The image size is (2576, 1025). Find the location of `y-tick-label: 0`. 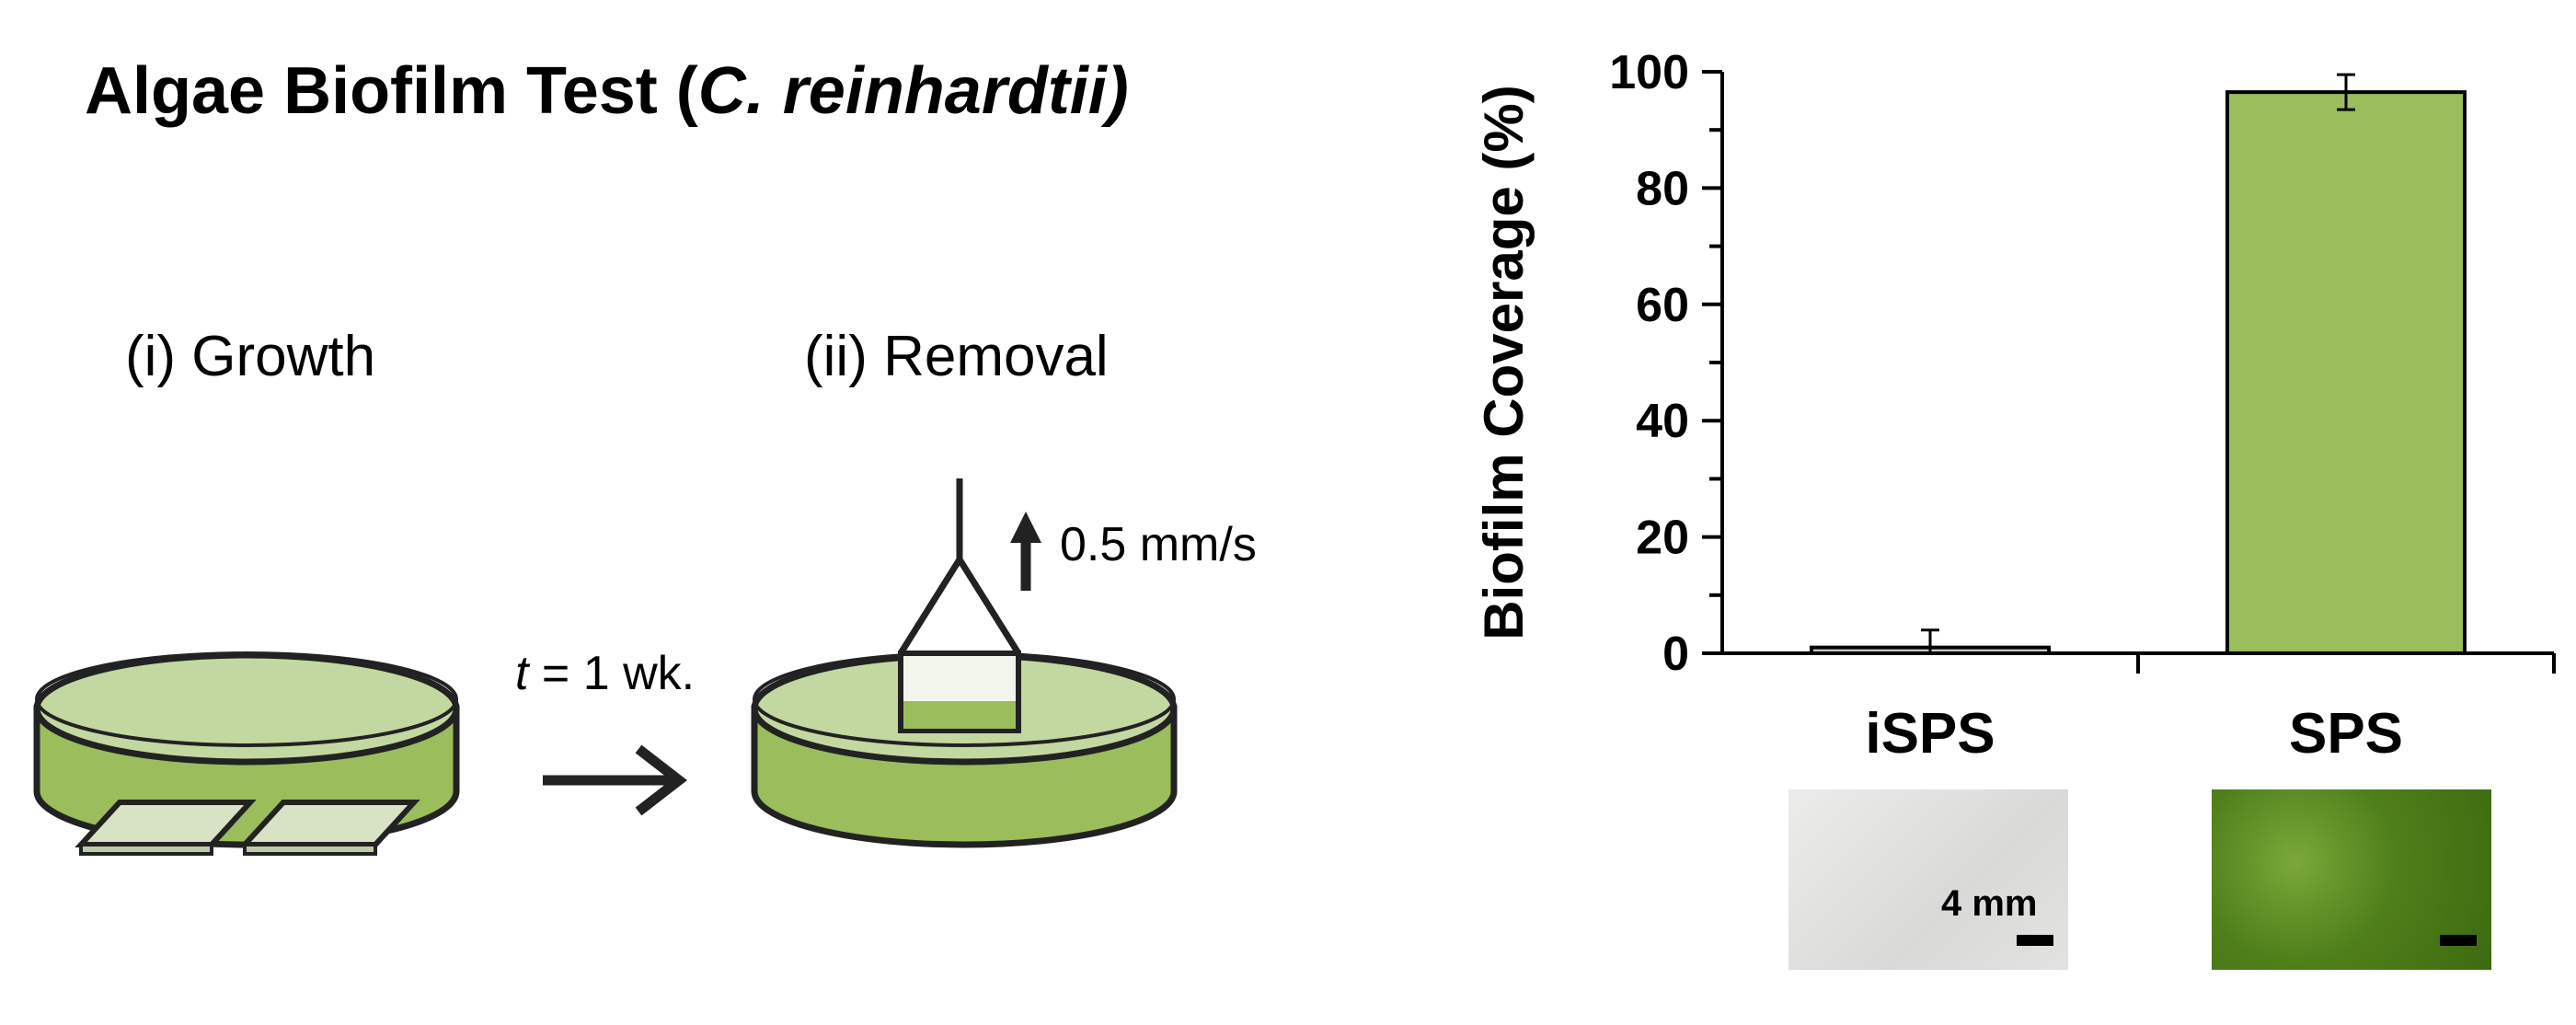

y-tick-label: 0 is located at coordinates (1675, 654).